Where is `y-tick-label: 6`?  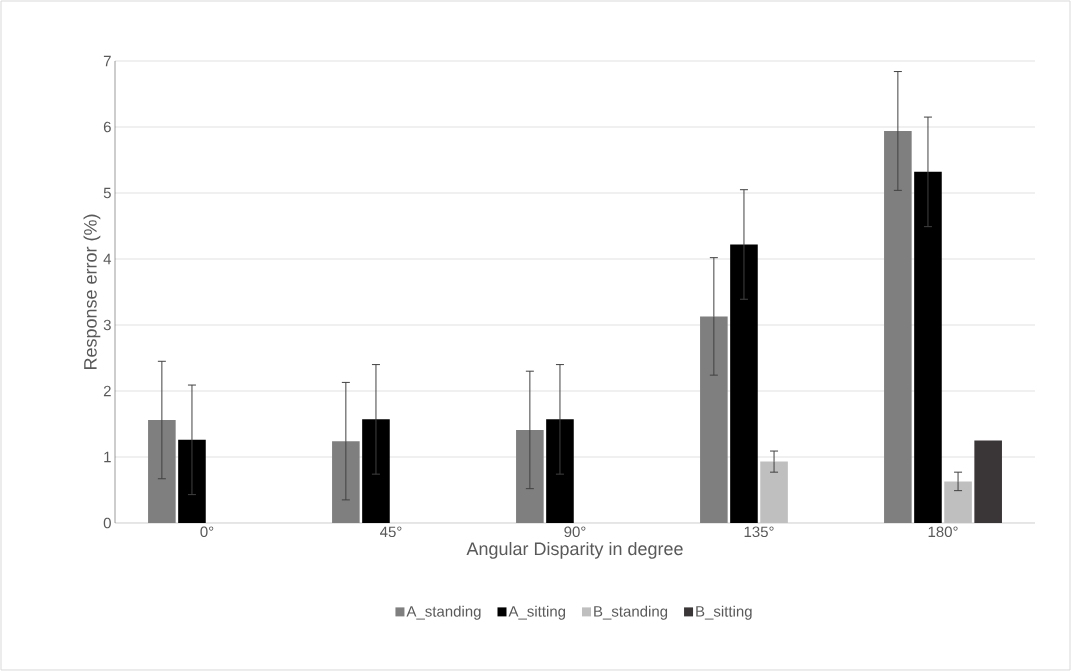 y-tick-label: 6 is located at coordinates (107, 127).